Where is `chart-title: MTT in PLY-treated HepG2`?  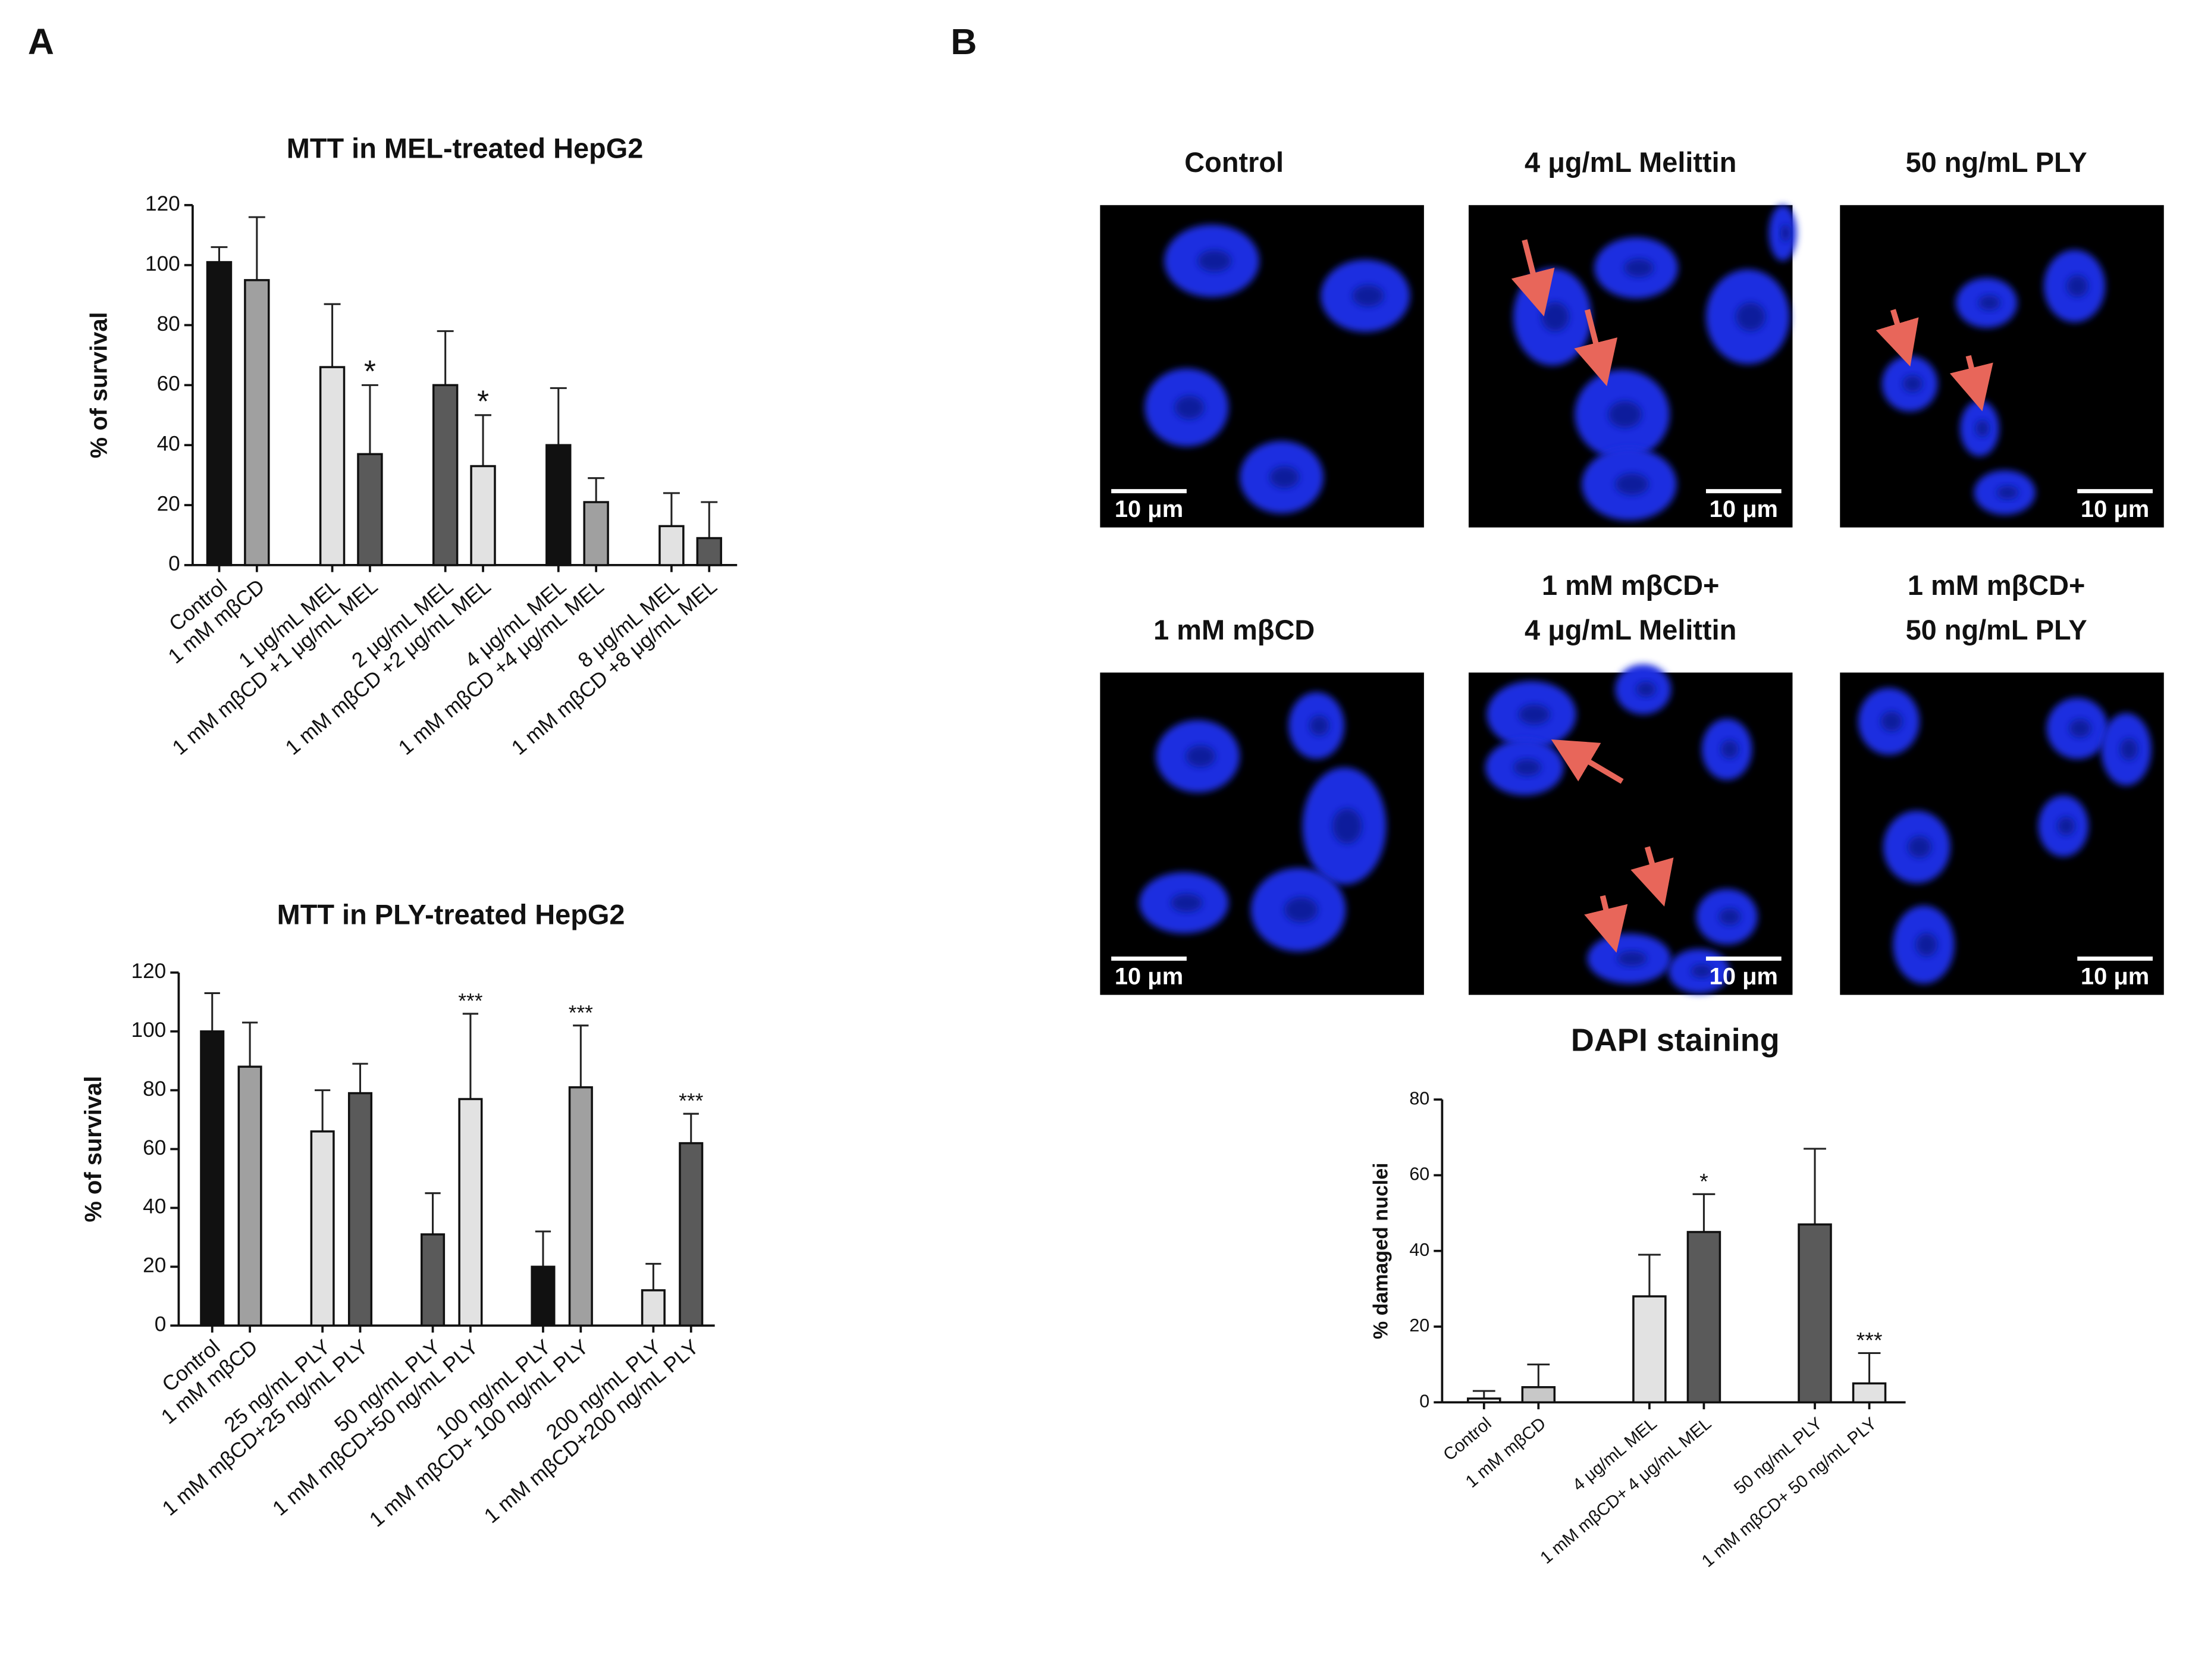
chart-title: MTT in PLY-treated HepG2 is located at coordinates (451, 914).